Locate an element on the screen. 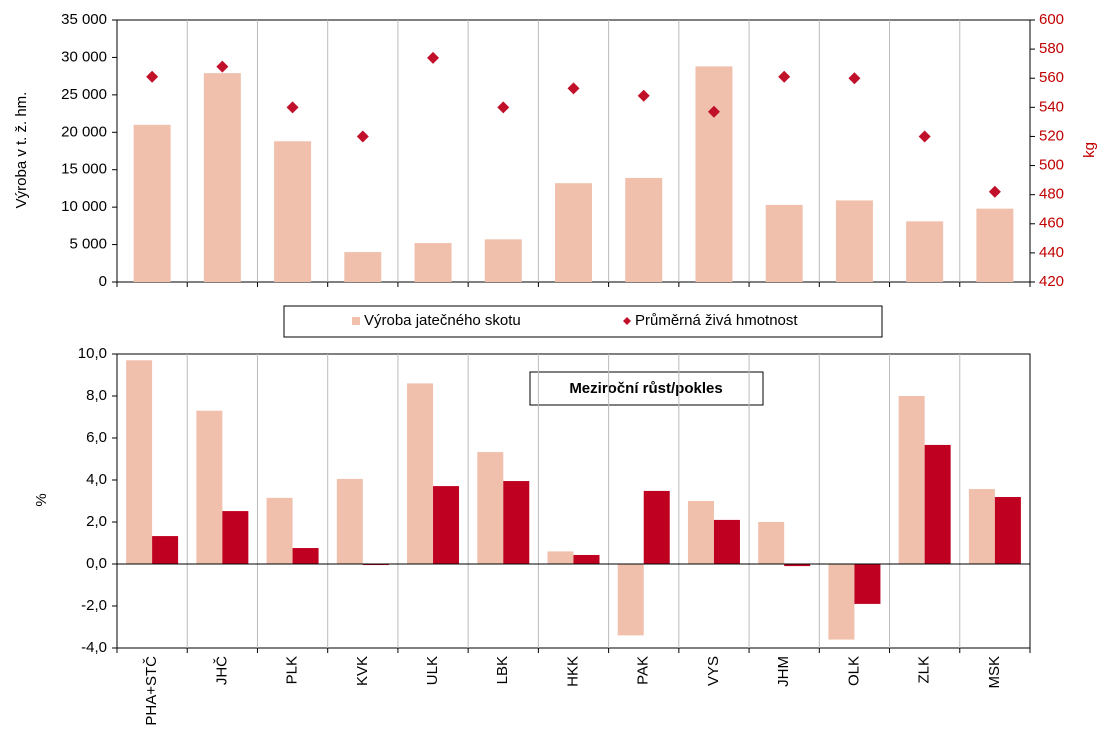 The image size is (1105, 745). y-tick-label: 30 000 is located at coordinates (84, 56).